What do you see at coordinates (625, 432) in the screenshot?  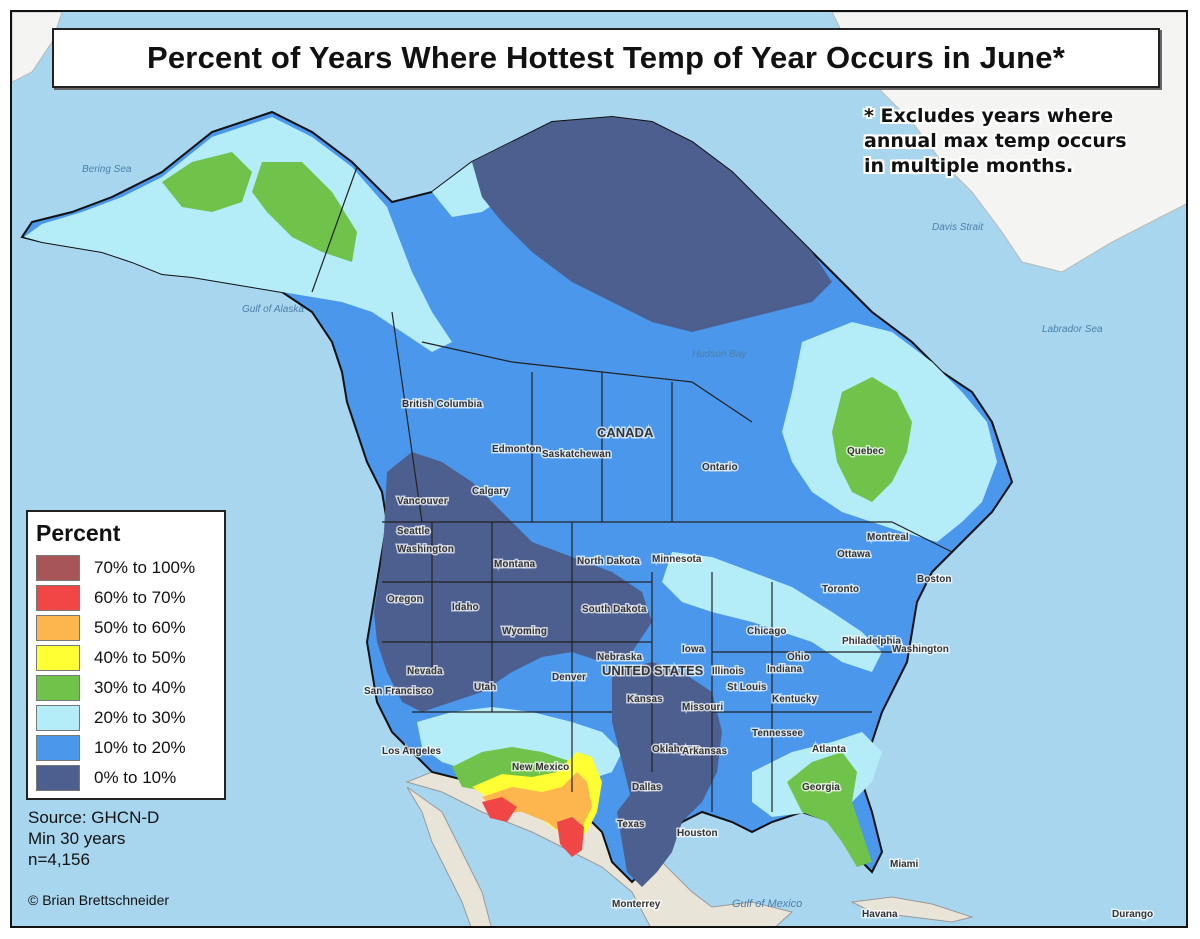 I see `label-canada: CANADA` at bounding box center [625, 432].